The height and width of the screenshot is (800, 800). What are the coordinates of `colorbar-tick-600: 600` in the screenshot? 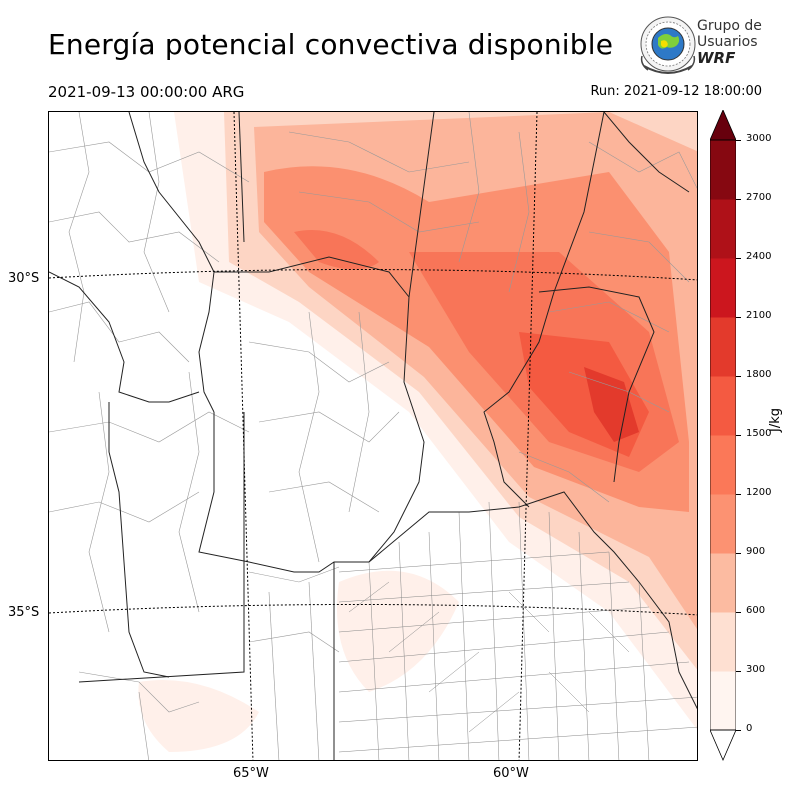 It's located at (756, 610).